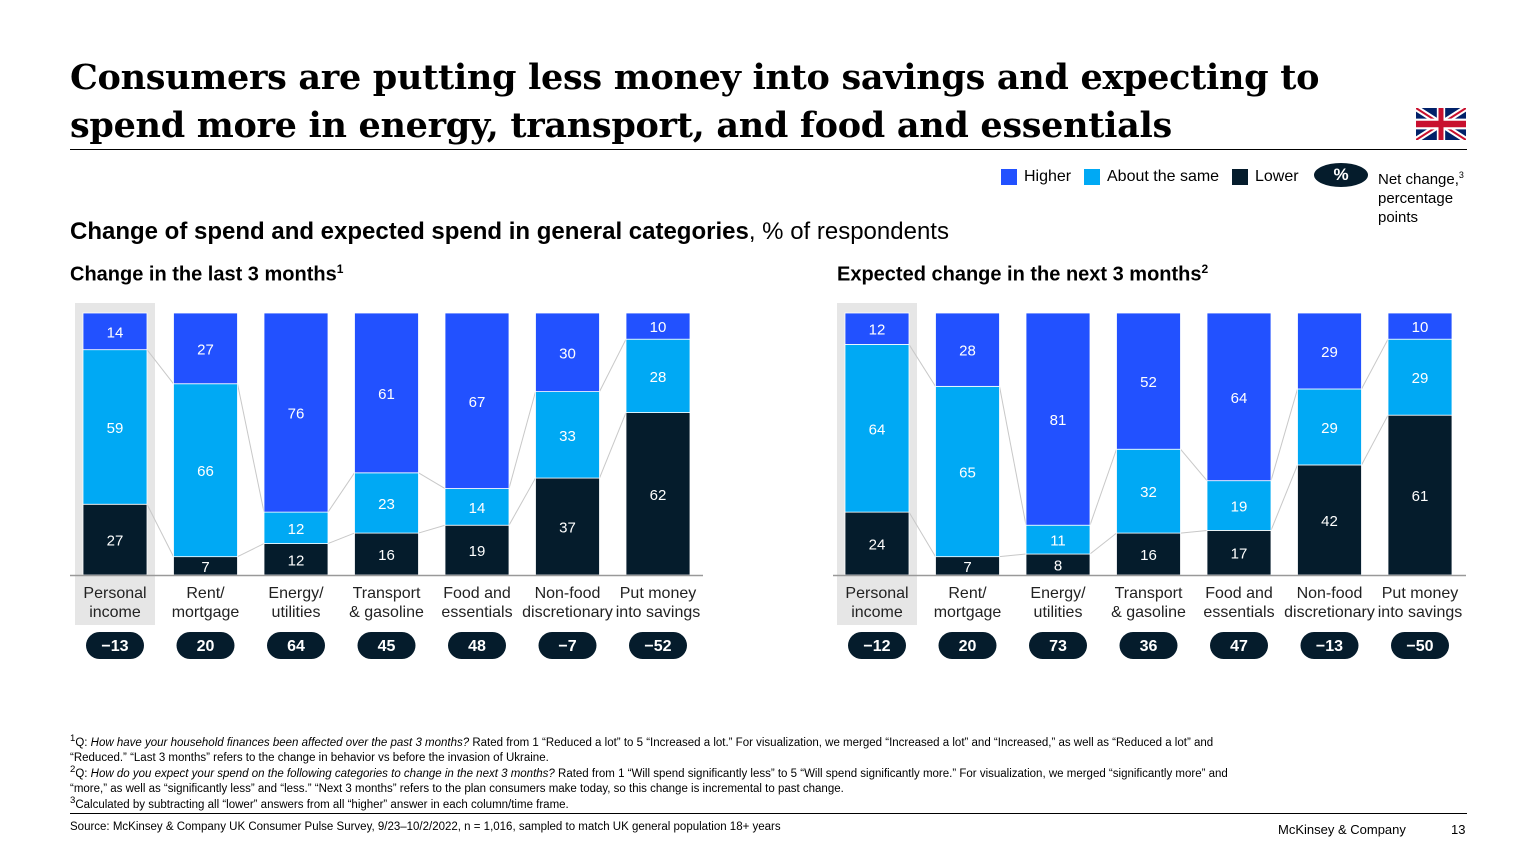 This screenshot has width=1536, height=864. Describe the element at coordinates (1330, 593) in the screenshot. I see `category-label: Non-food` at that location.